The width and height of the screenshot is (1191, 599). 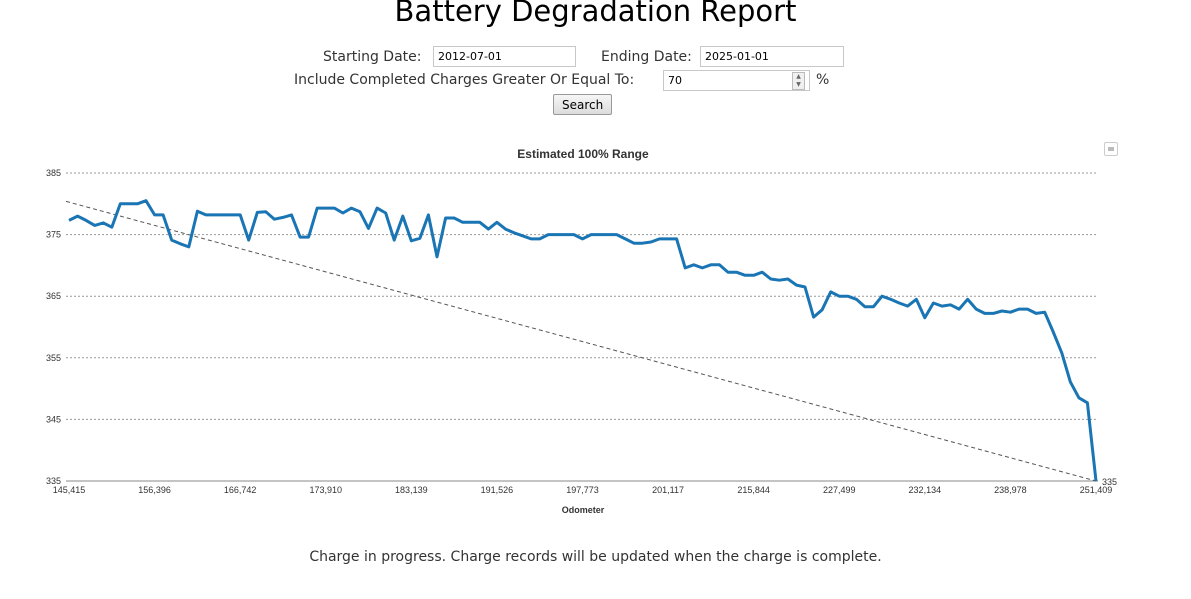 I want to click on end-date-label: Ending Date:, so click(x=646, y=57).